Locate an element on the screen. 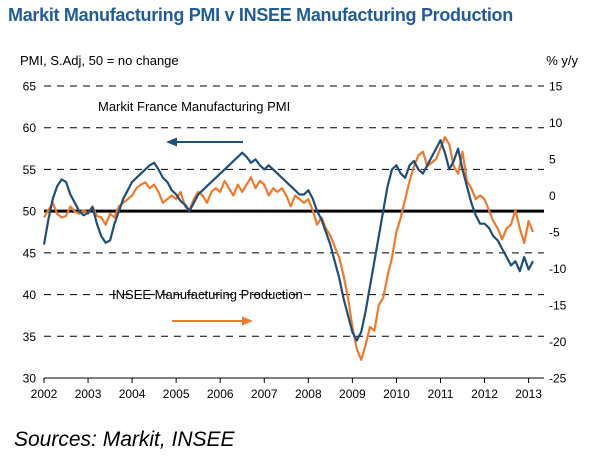 Image resolution: width=589 pixels, height=462 pixels. annotation-insee-arrowhead-icon is located at coordinates (247, 321).